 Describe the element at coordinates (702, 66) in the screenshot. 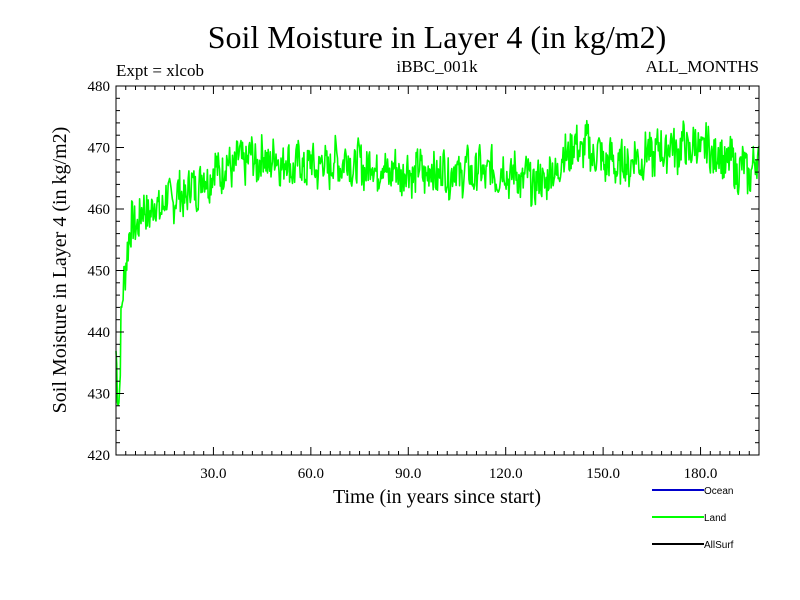

I see `months-label: ALL_MONTHS` at that location.